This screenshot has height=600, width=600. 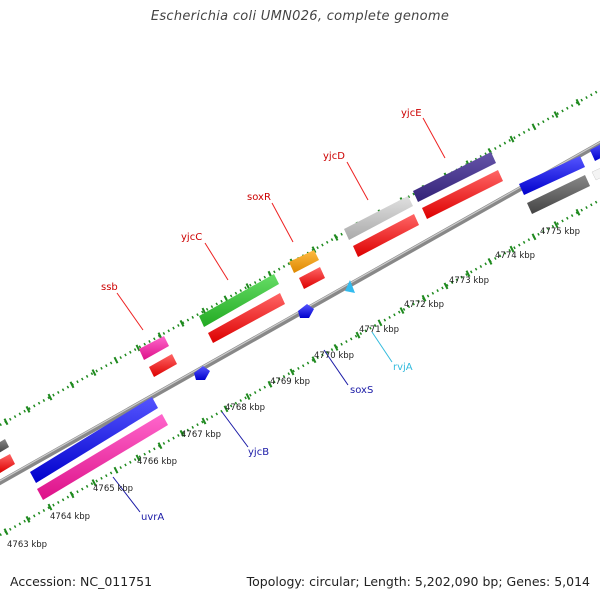 I want to click on gene-right-dark, so click(x=558, y=194).